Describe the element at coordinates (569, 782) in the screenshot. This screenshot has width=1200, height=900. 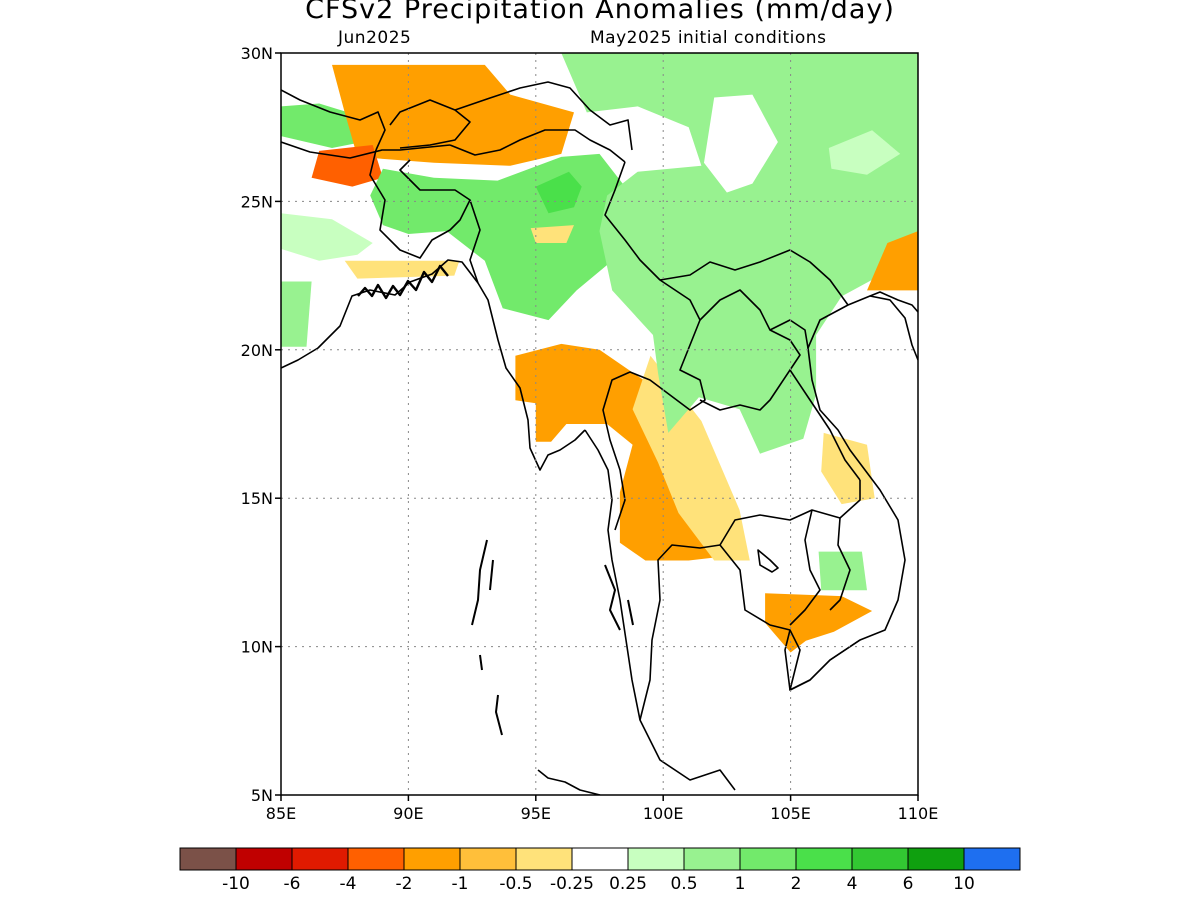
I see `sumatra-tip` at that location.